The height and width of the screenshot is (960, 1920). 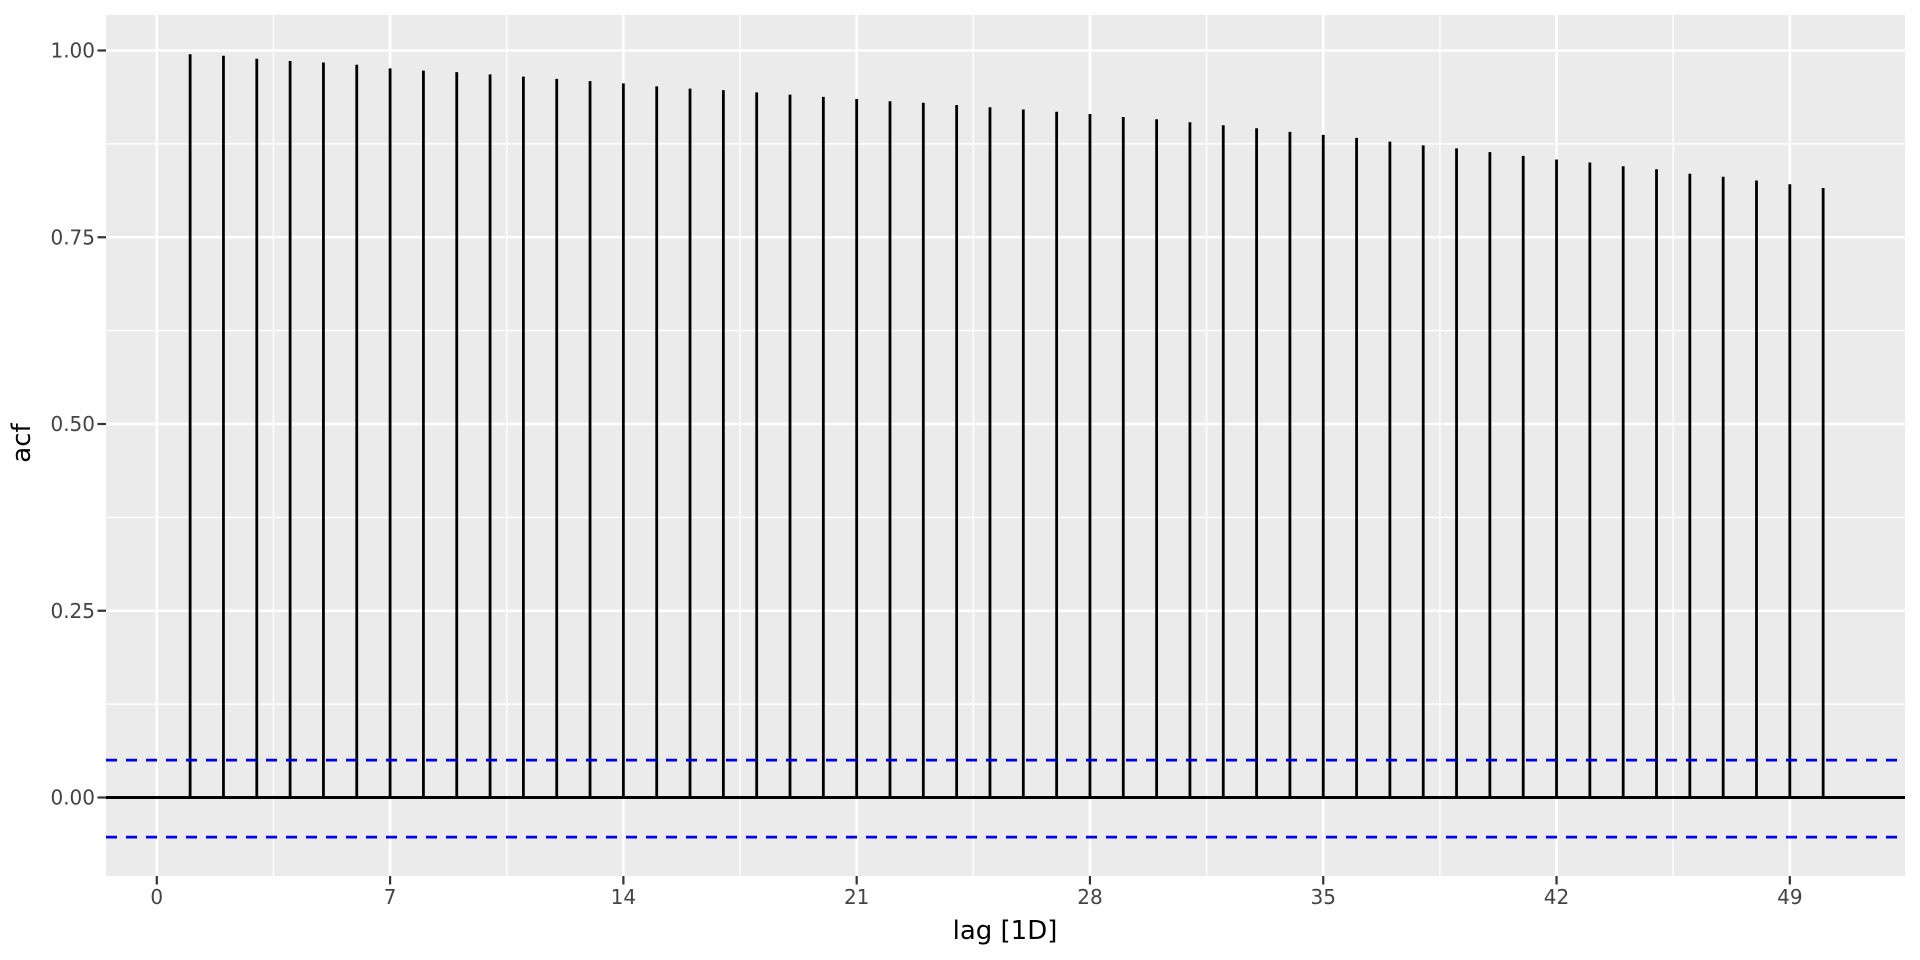 What do you see at coordinates (72, 424) in the screenshot?
I see `y-tick-label: 0.50` at bounding box center [72, 424].